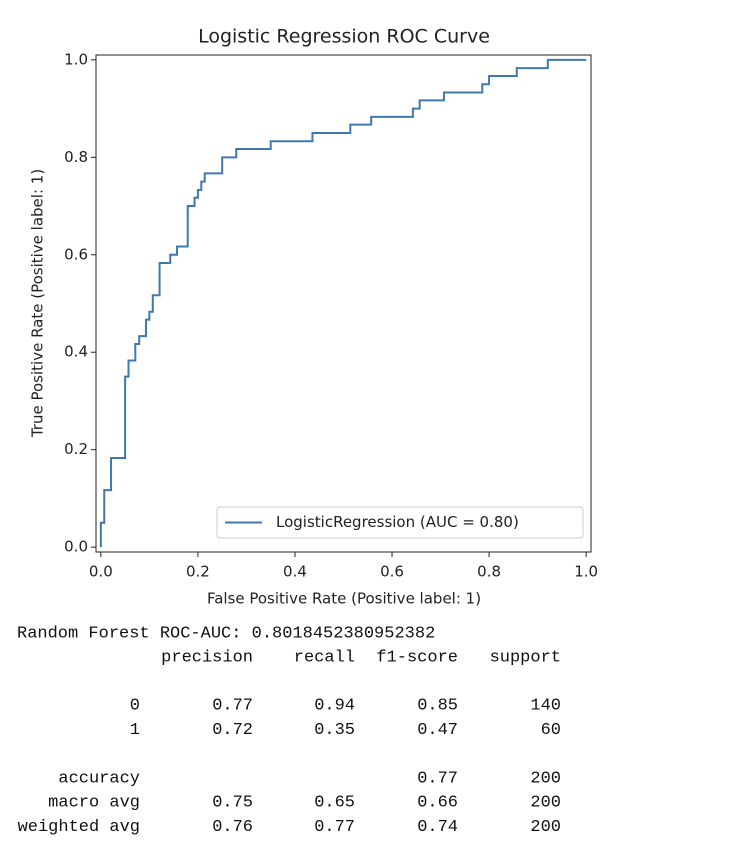 Image resolution: width=736 pixels, height=846 pixels. Describe the element at coordinates (334, 705) in the screenshot. I see `report-cell: 0.94` at that location.